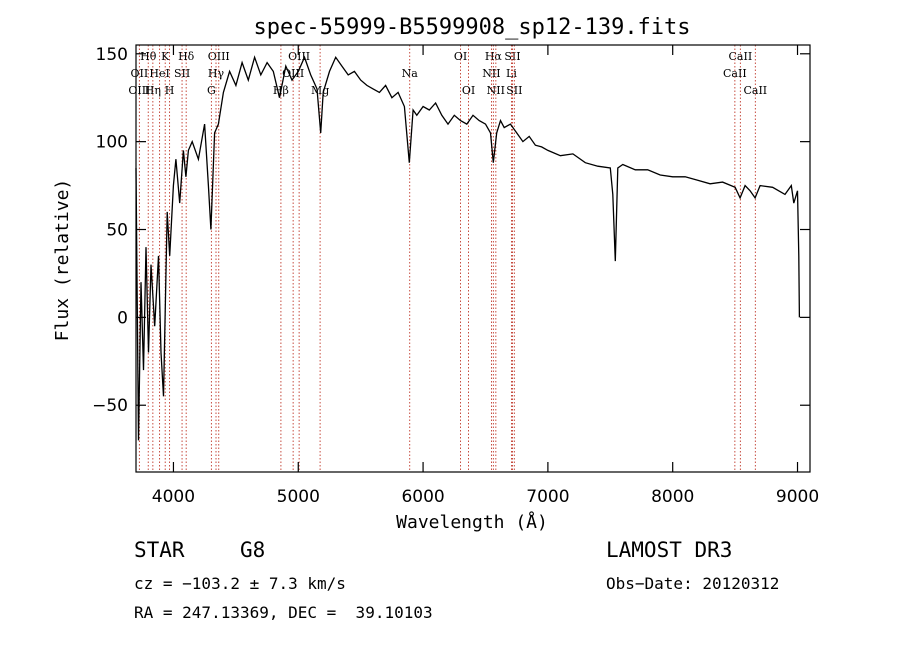  I want to click on survey-name: LAMOST DR3, so click(669, 550).